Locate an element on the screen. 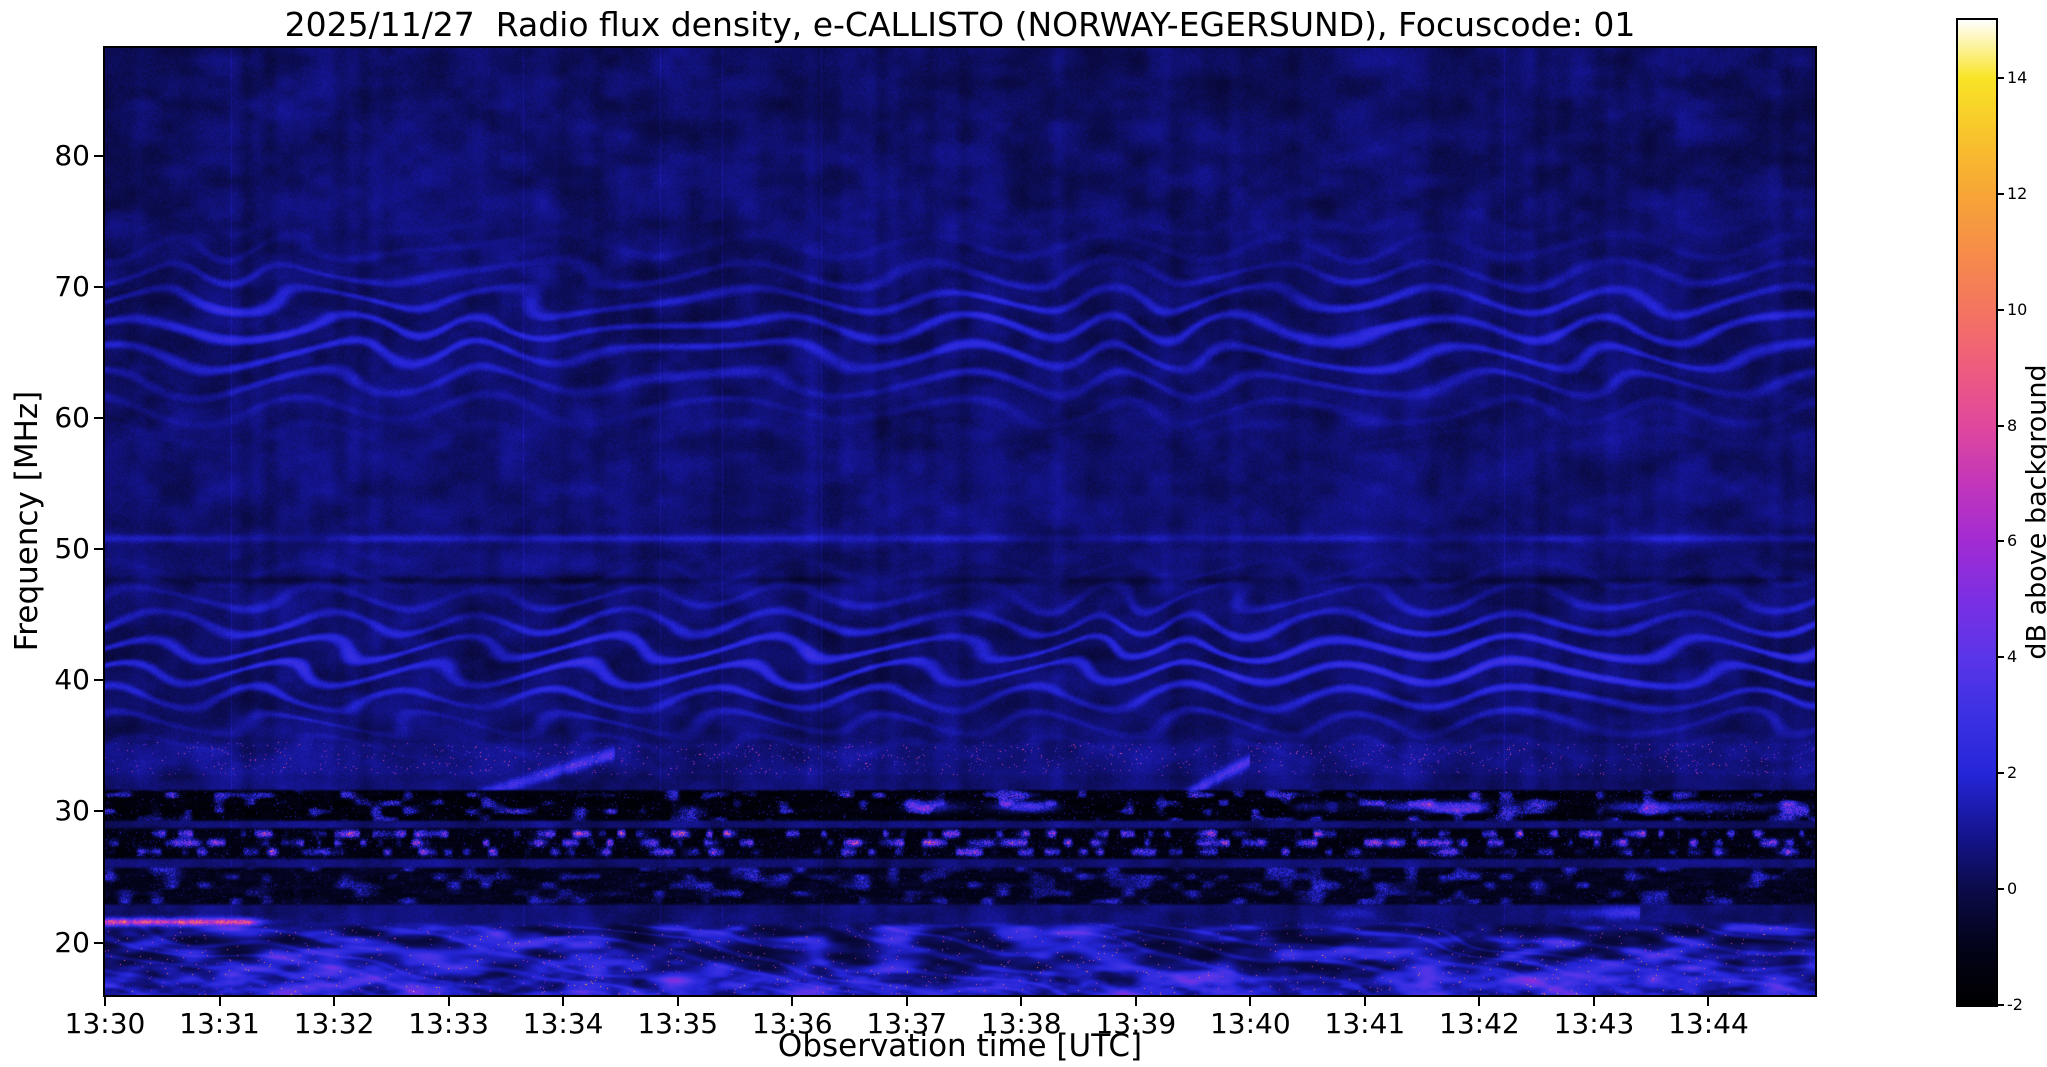  colorbar-tick-label: 10 is located at coordinates (2017, 309).